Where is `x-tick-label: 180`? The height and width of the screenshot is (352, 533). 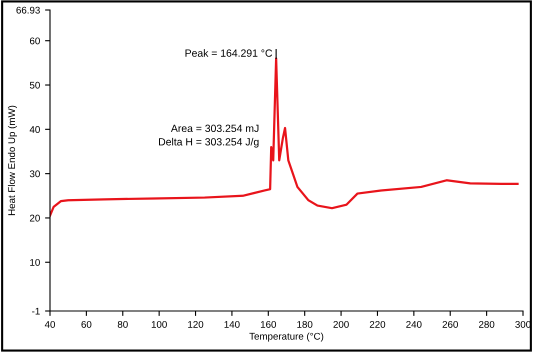
x-tick-label: 180 is located at coordinates (304, 324).